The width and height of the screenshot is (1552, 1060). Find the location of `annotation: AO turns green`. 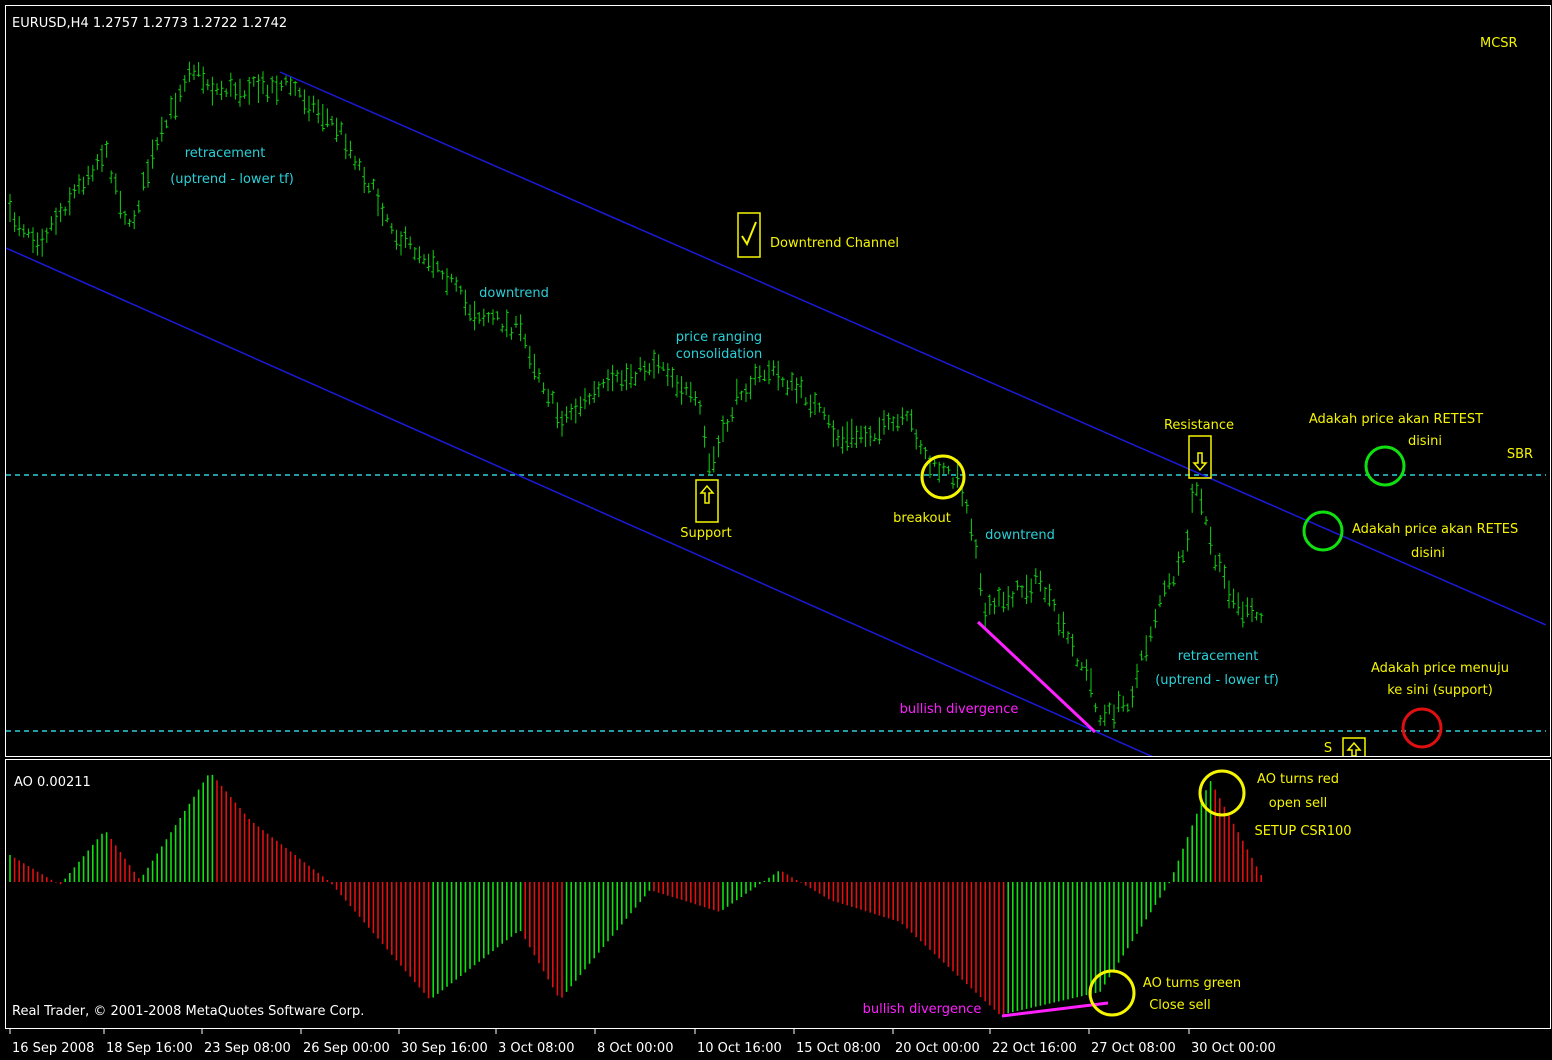

annotation: AO turns green is located at coordinates (1192, 983).